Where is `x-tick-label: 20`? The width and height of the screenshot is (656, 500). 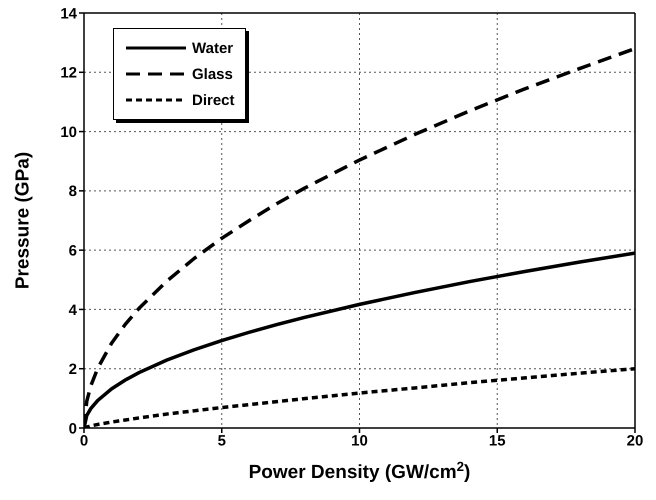
x-tick-label: 20 is located at coordinates (635, 441).